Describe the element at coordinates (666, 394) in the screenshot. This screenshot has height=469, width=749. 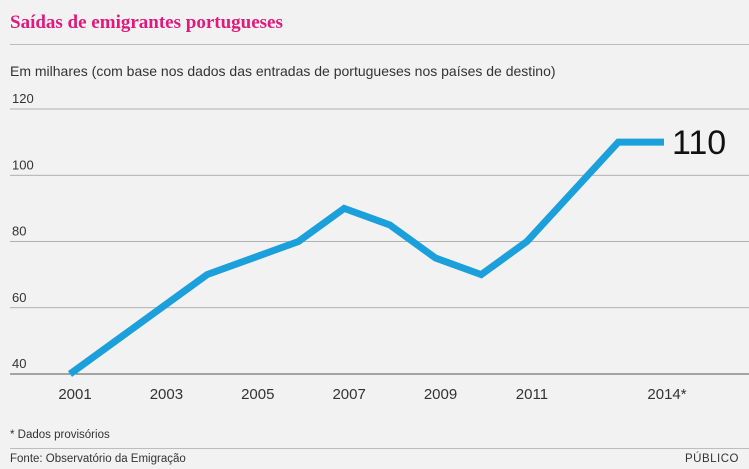
I see `x-tick-label: 2014*` at that location.